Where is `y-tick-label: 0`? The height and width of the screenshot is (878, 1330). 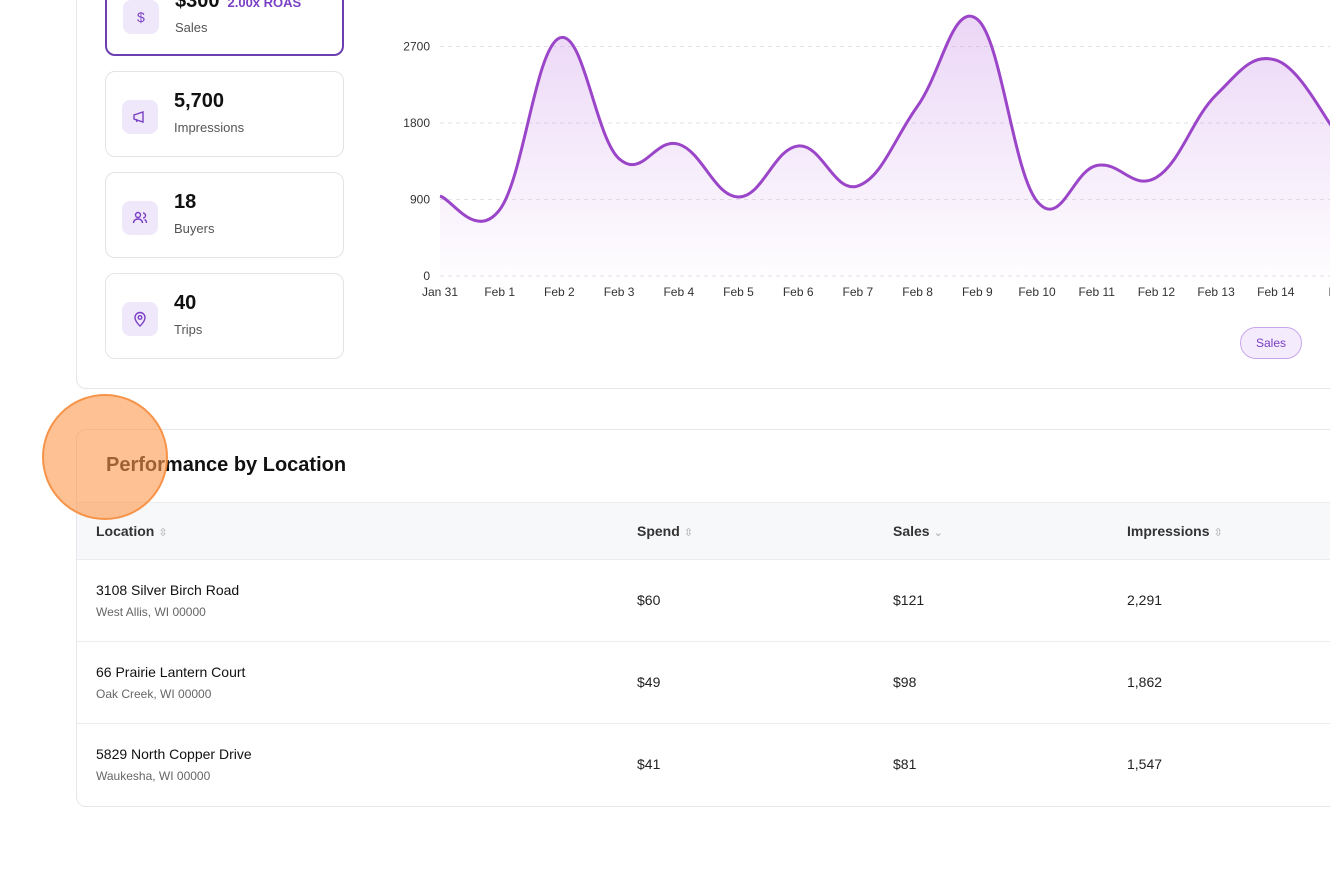
y-tick-label: 0 is located at coordinates (426, 276).